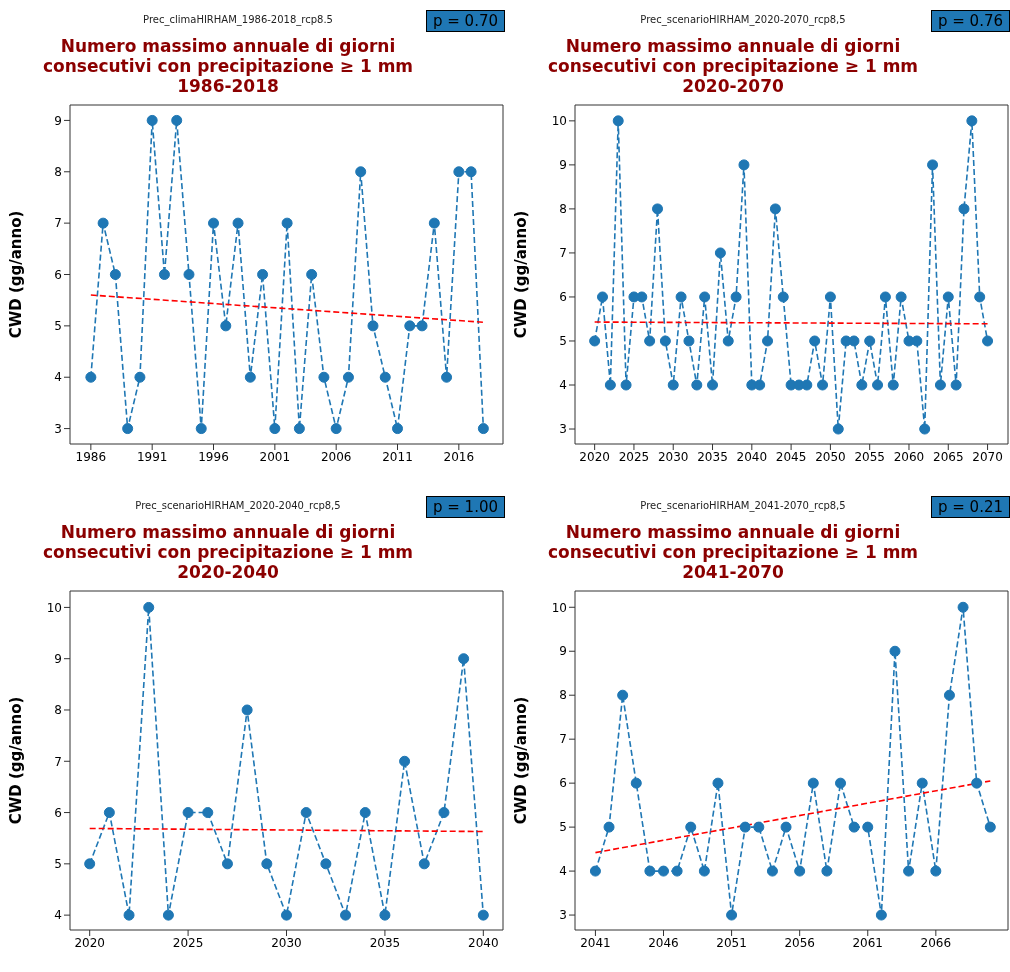 The image size is (1010, 972). I want to click on text: p = 0.21, so click(970, 507).